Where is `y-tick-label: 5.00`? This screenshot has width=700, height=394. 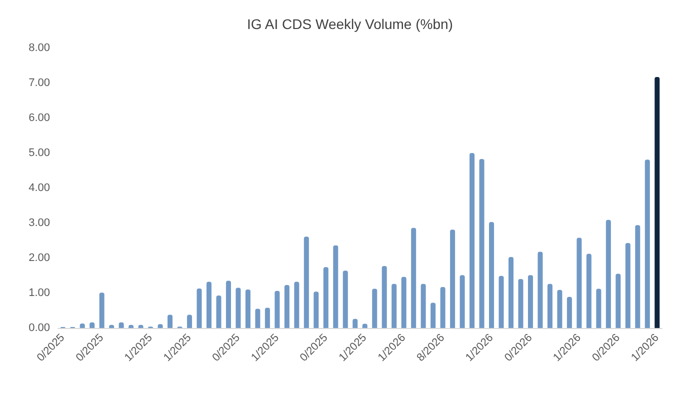 y-tick-label: 5.00 is located at coordinates (39, 153).